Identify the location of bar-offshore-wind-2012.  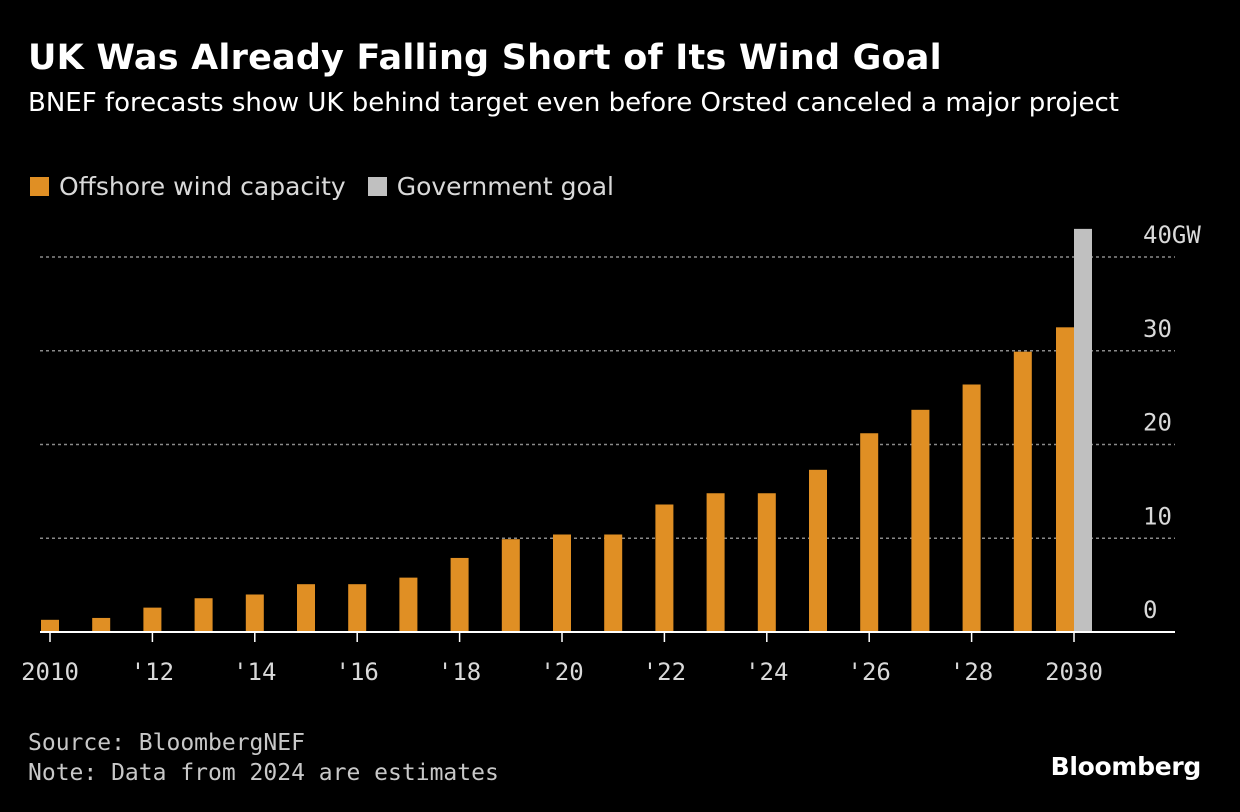
(152, 619).